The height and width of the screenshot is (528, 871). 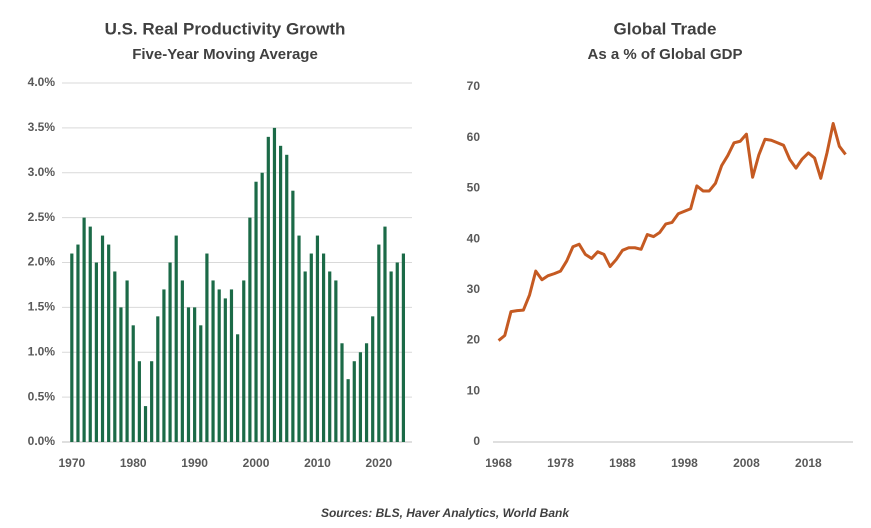 What do you see at coordinates (42, 262) in the screenshot?
I see `y-tick-label: 2.0%` at bounding box center [42, 262].